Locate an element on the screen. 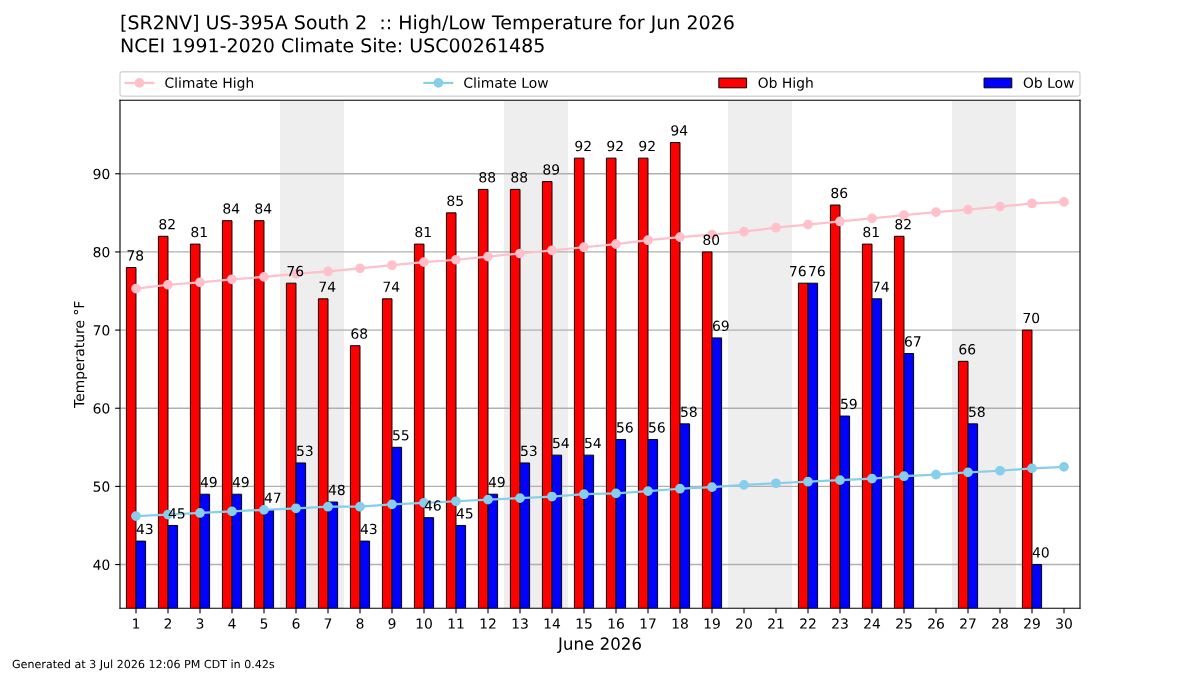 This screenshot has height=675, width=1200. x-tick-label: 9 is located at coordinates (392, 623).